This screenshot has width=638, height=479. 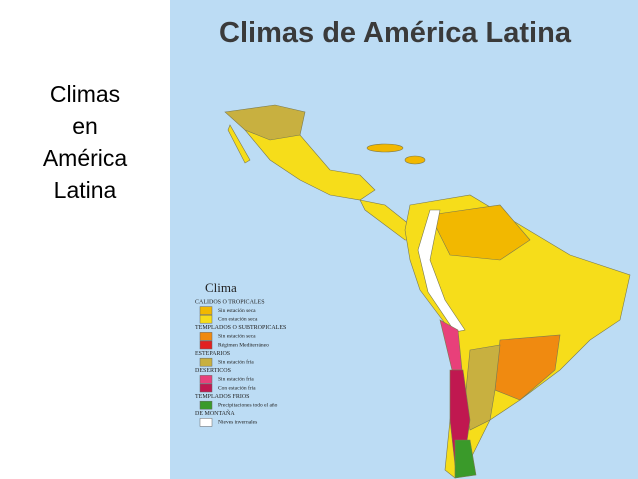 What do you see at coordinates (222, 397) in the screenshot?
I see `legend-group: TEMPLADOS FRIOS` at bounding box center [222, 397].